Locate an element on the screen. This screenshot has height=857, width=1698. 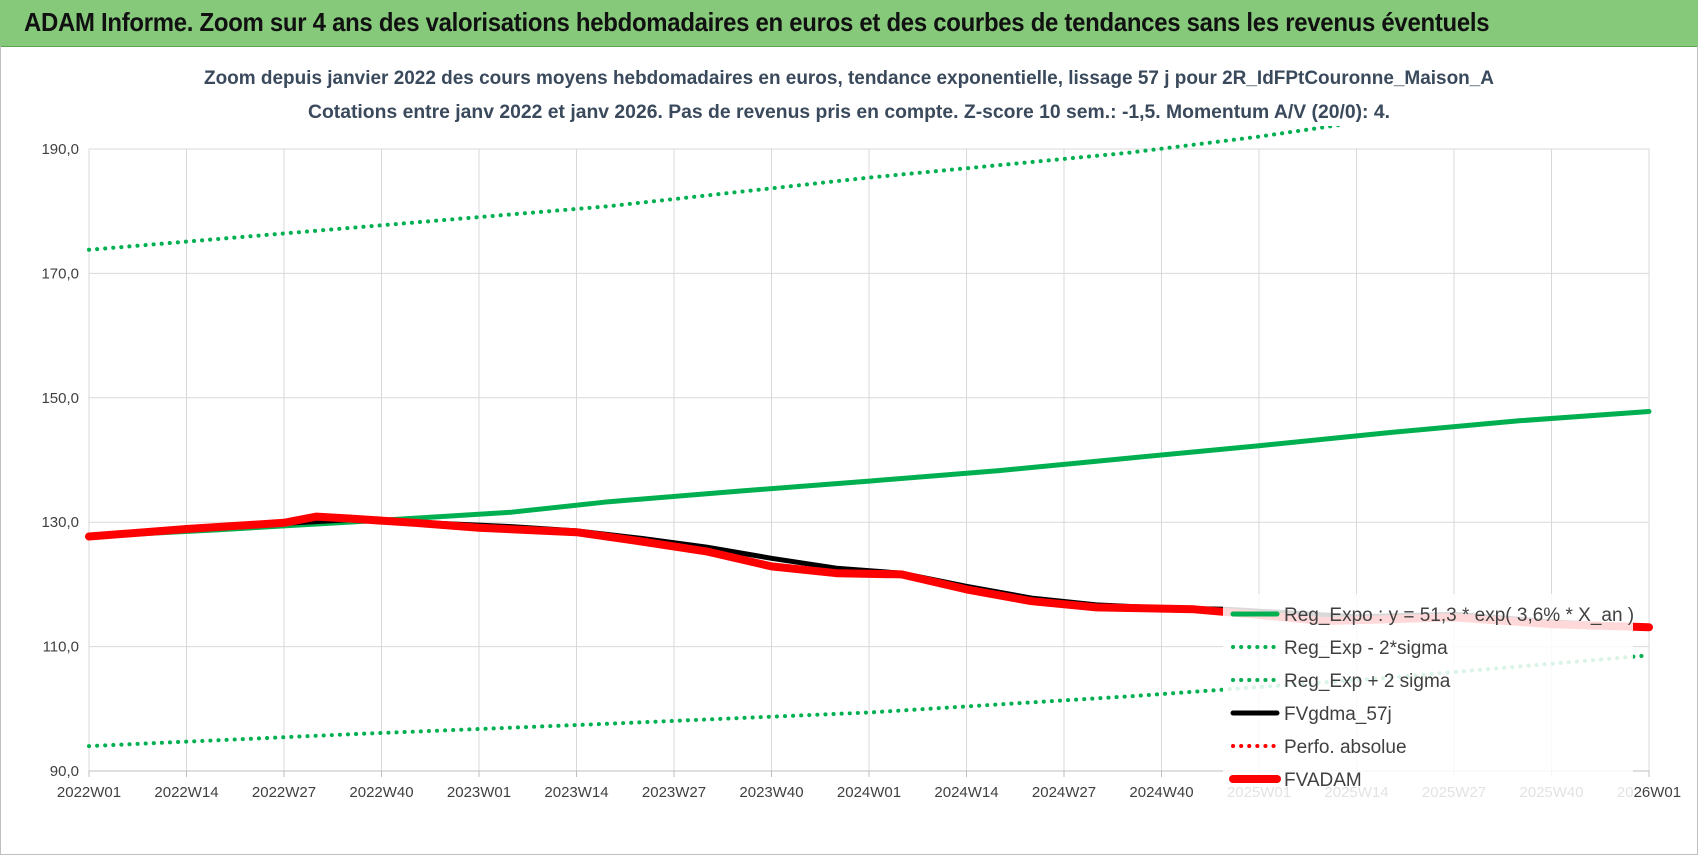
y-tick-label: 190,0 is located at coordinates (60, 149).